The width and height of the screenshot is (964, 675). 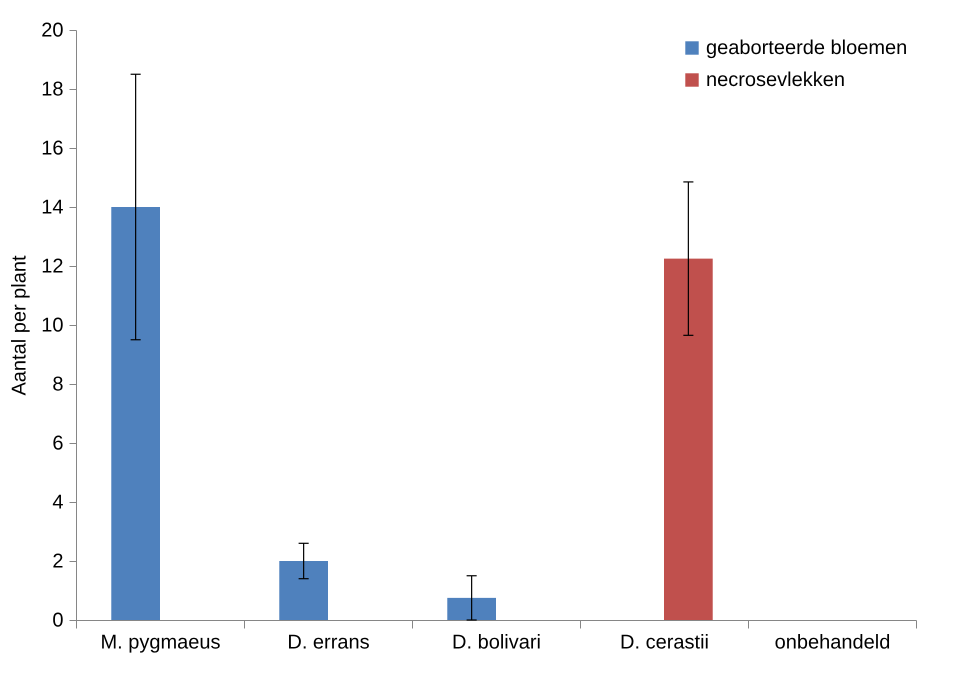 What do you see at coordinates (52, 89) in the screenshot?
I see `y-tick-label: 18` at bounding box center [52, 89].